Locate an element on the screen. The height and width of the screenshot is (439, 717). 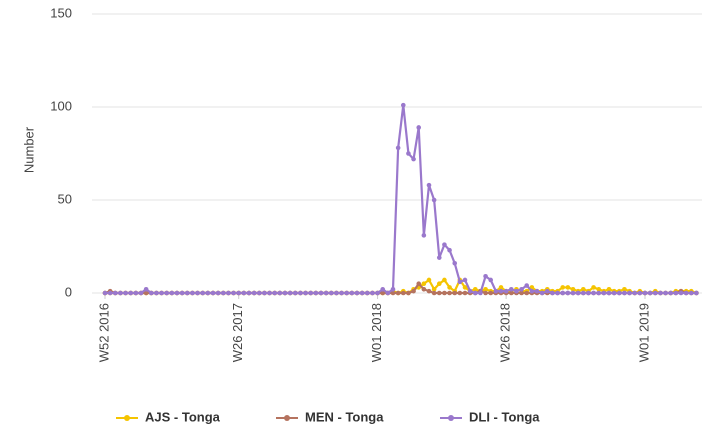
x-tick-label: W01 2018 is located at coordinates (376, 332).